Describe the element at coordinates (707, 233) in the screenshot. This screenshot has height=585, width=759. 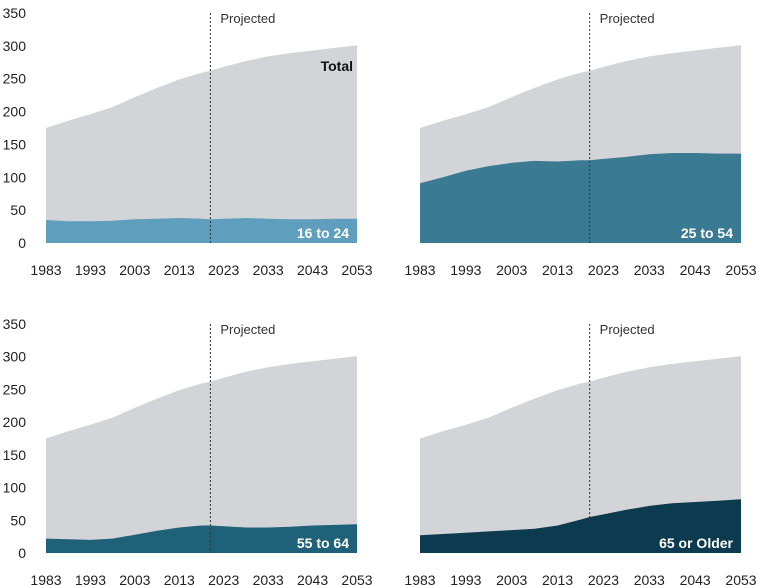
I see `series-label: 25 to 54` at that location.